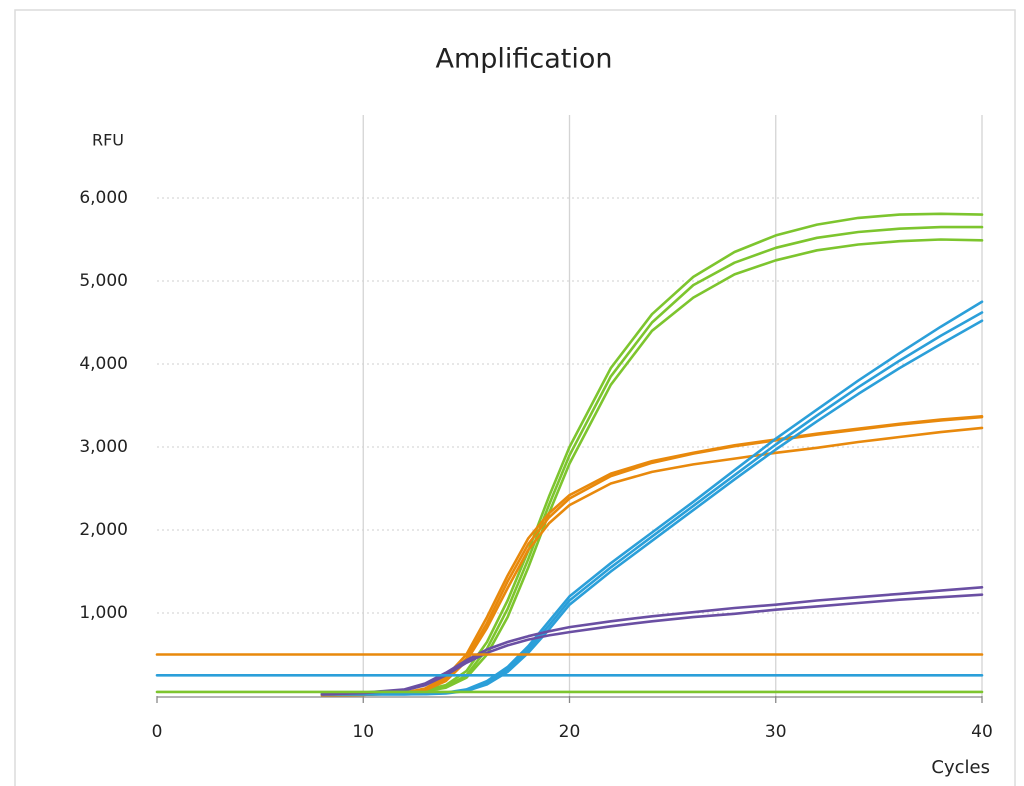 The width and height of the screenshot is (1024, 786). I want to click on x-tick-label: 20, so click(570, 732).